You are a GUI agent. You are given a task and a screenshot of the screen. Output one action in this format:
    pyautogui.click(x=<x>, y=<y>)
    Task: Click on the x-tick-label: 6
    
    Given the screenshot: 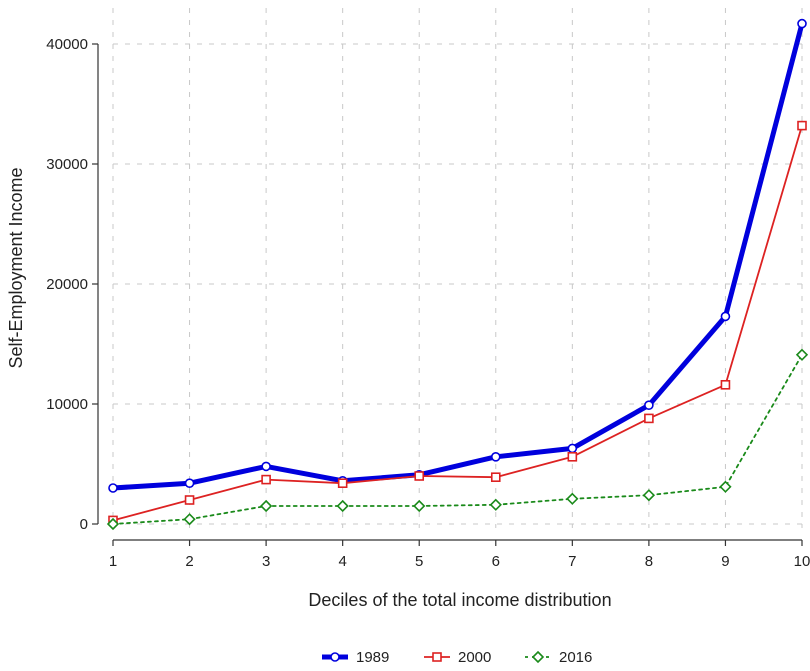 What is the action you would take?
    pyautogui.click(x=496, y=561)
    